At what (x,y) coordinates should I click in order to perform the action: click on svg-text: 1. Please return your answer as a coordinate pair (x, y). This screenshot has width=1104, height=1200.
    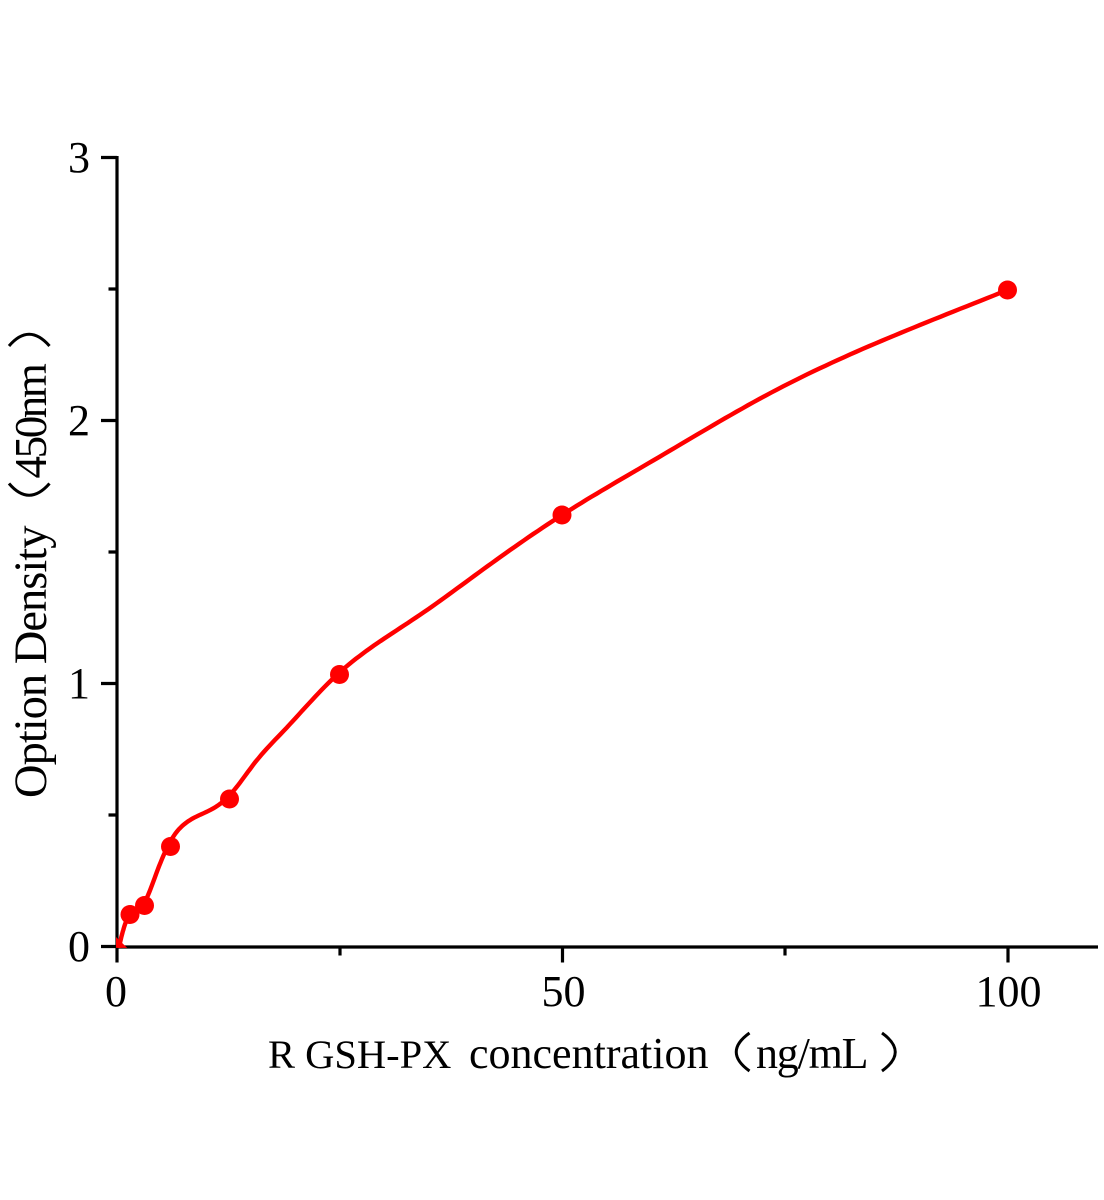
    Looking at the image, I should click on (79, 683).